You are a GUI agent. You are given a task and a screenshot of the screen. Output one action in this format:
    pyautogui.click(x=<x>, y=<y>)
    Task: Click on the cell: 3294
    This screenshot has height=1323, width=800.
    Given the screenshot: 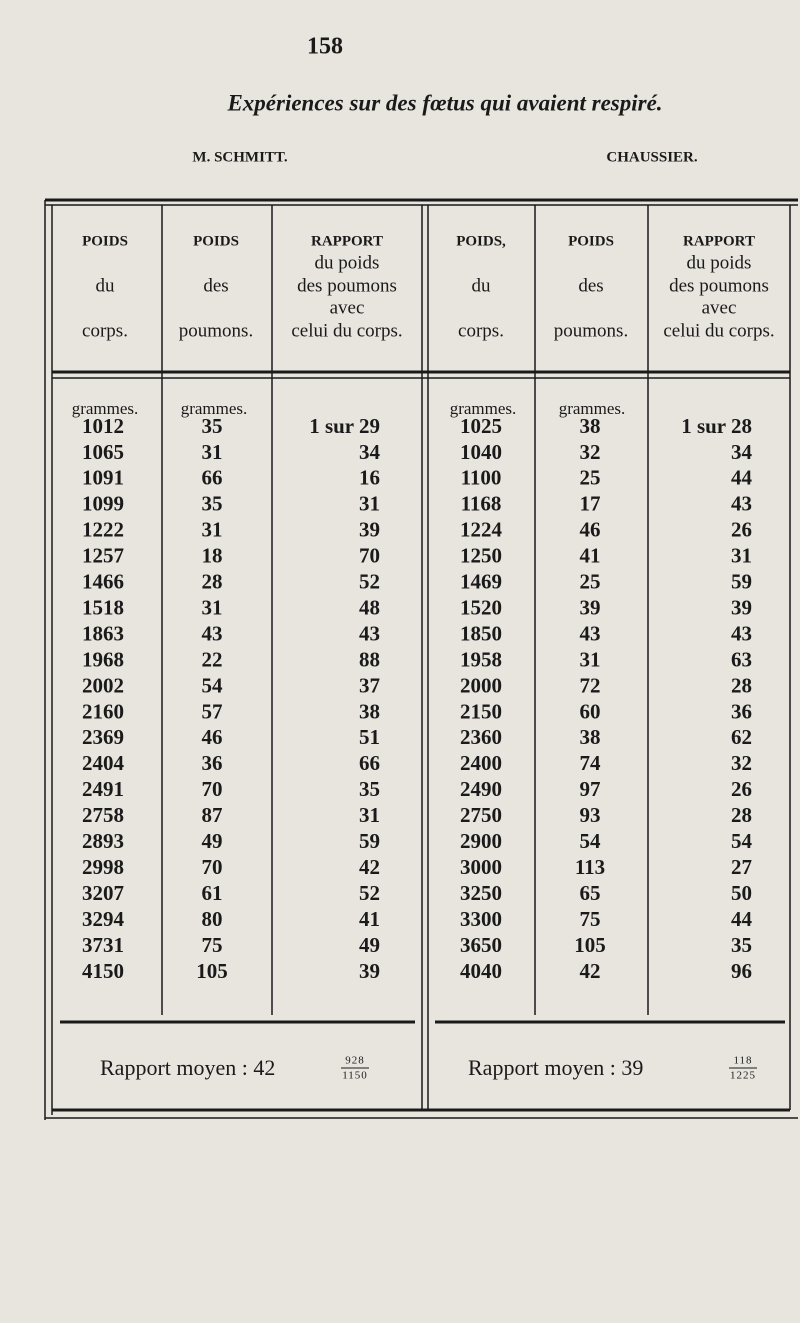 What is the action you would take?
    pyautogui.click(x=103, y=919)
    